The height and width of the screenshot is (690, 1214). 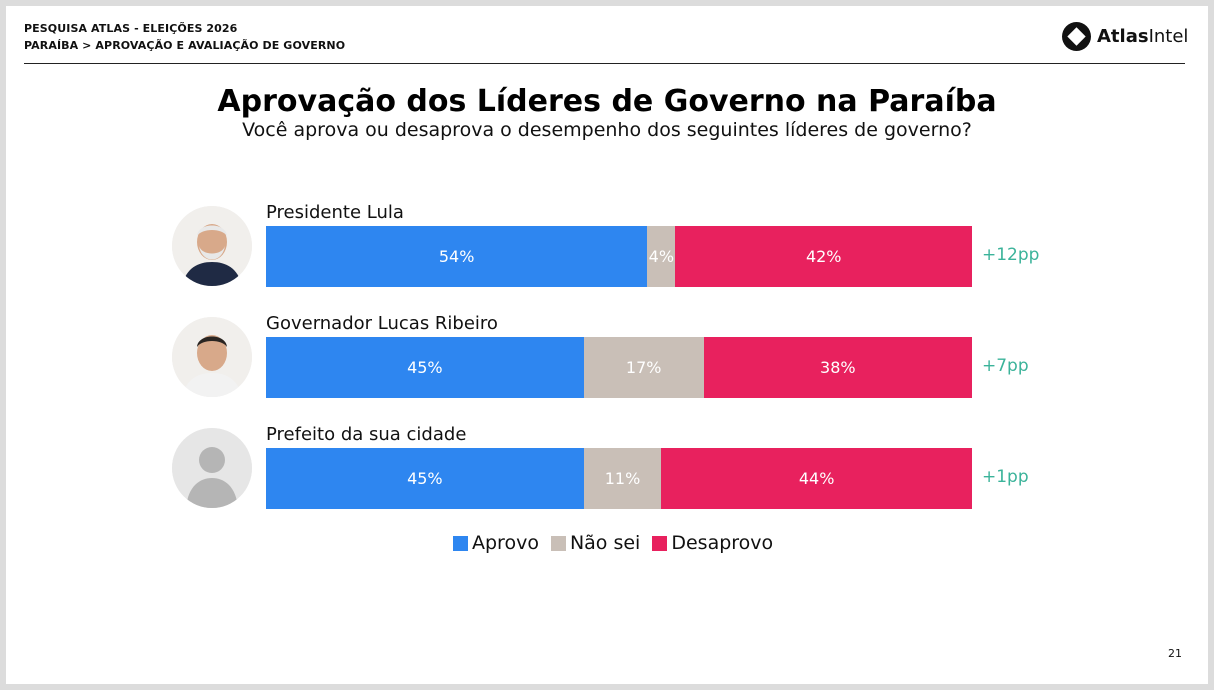 What do you see at coordinates (460, 543) in the screenshot?
I see `legend-swatch-aprovo` at bounding box center [460, 543].